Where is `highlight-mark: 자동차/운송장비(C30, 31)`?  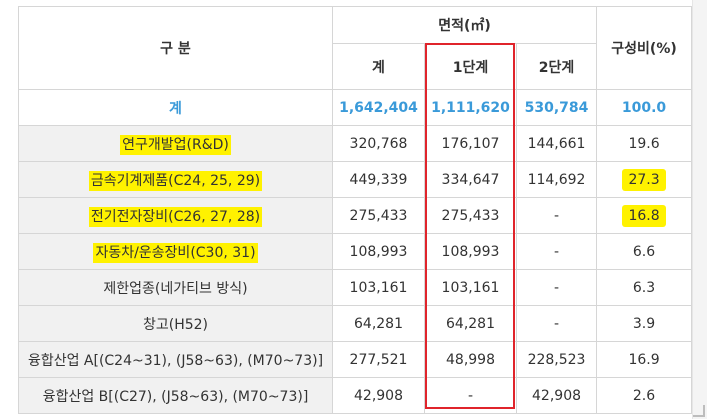 highlight-mark: 자동차/운송장비(C30, 31) is located at coordinates (175, 252).